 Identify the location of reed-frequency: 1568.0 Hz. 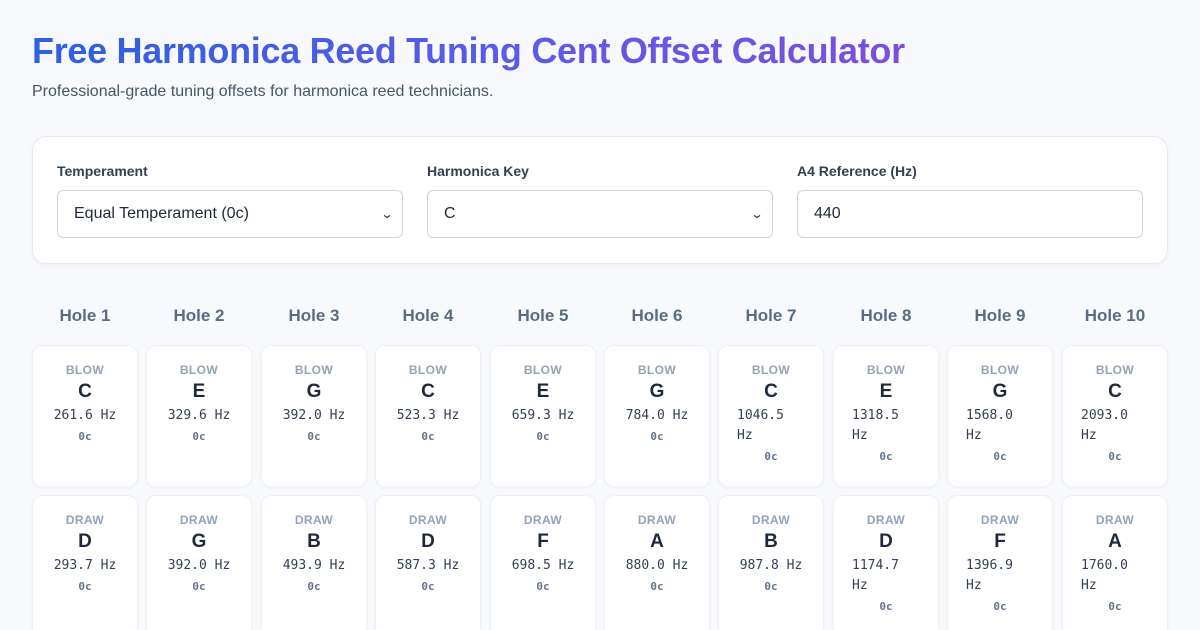
(989, 425).